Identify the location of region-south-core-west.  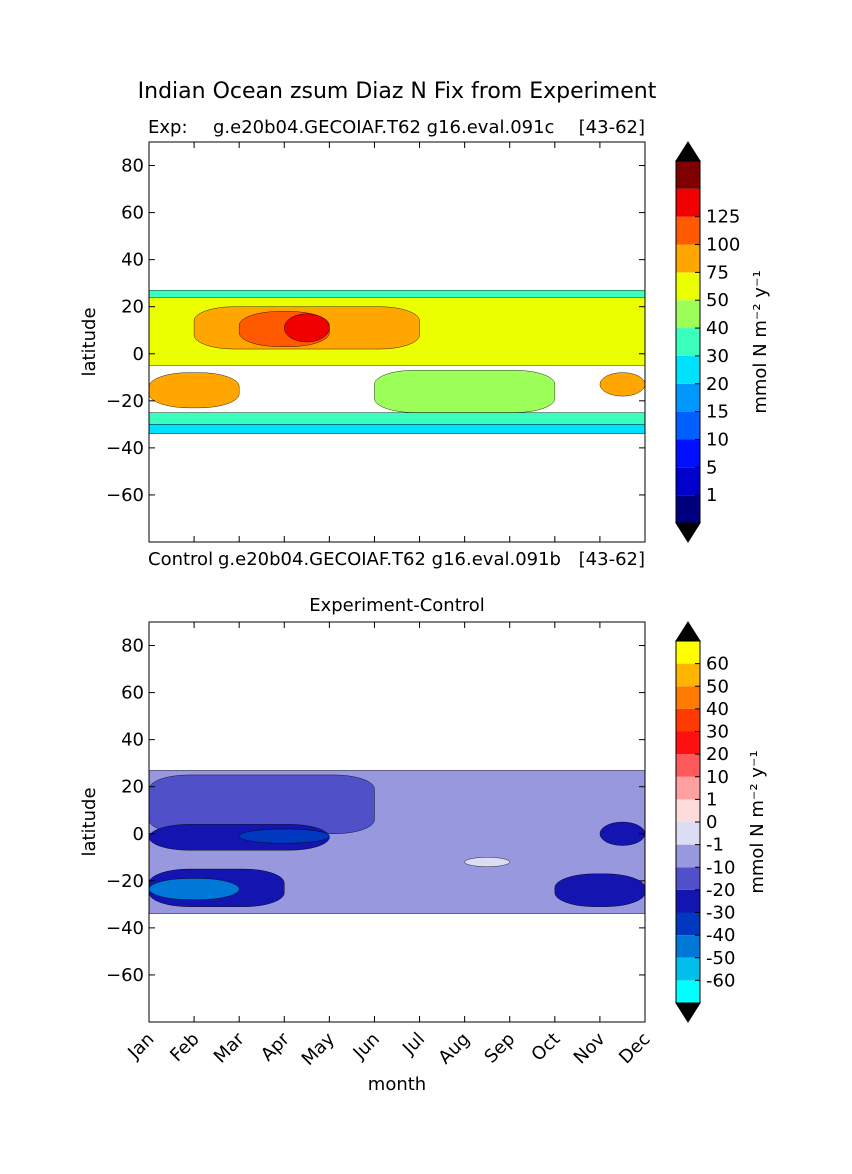
(194, 889).